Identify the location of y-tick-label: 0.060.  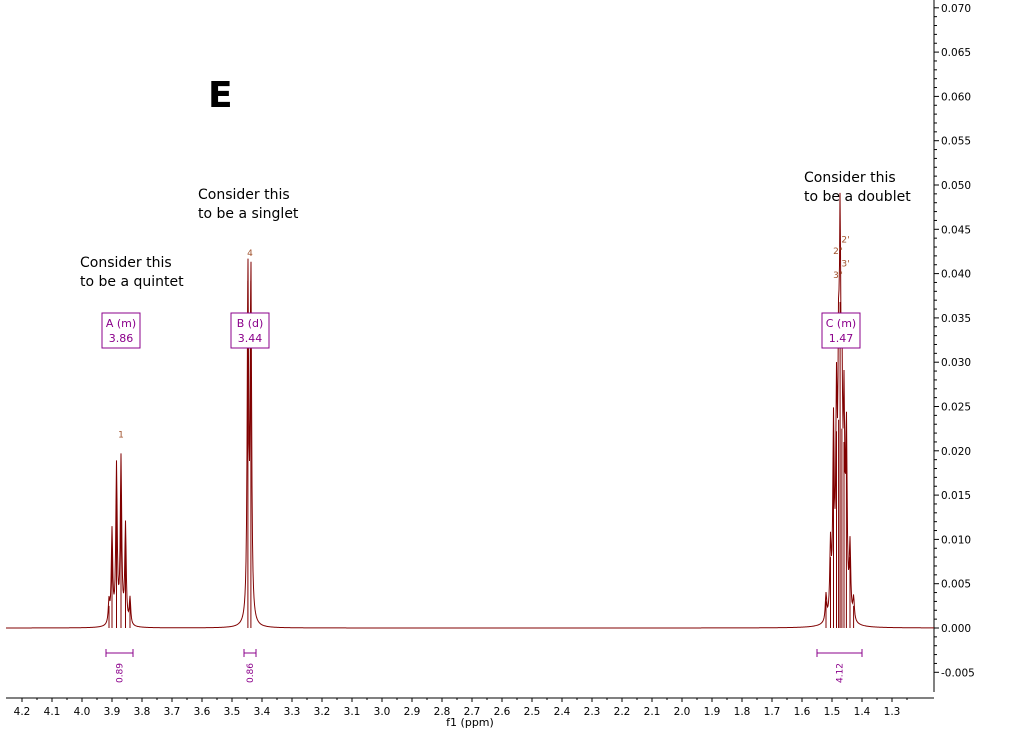
(956, 97).